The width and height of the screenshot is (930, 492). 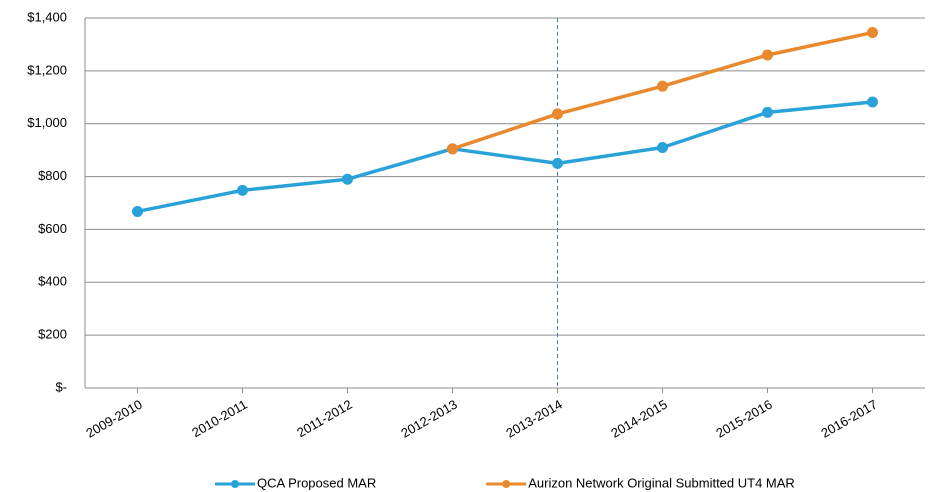 I want to click on y-tick-label: $600, so click(x=52, y=228).